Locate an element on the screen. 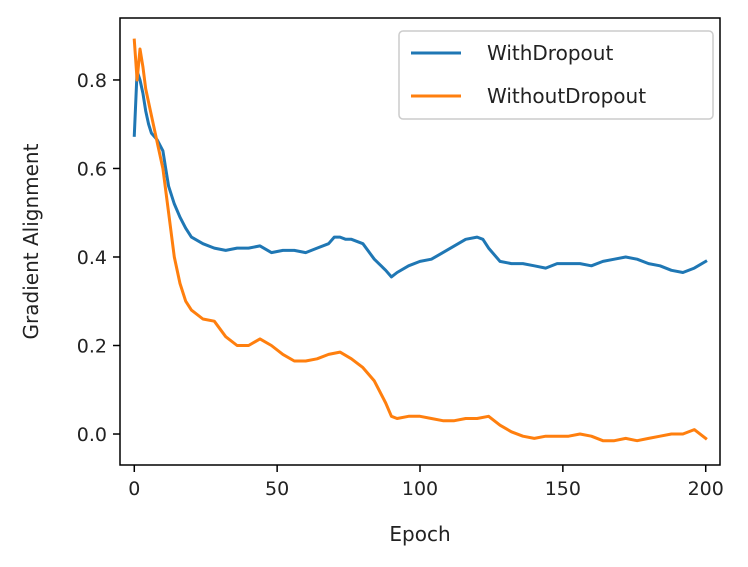 The height and width of the screenshot is (567, 748). legend-box is located at coordinates (556, 75).